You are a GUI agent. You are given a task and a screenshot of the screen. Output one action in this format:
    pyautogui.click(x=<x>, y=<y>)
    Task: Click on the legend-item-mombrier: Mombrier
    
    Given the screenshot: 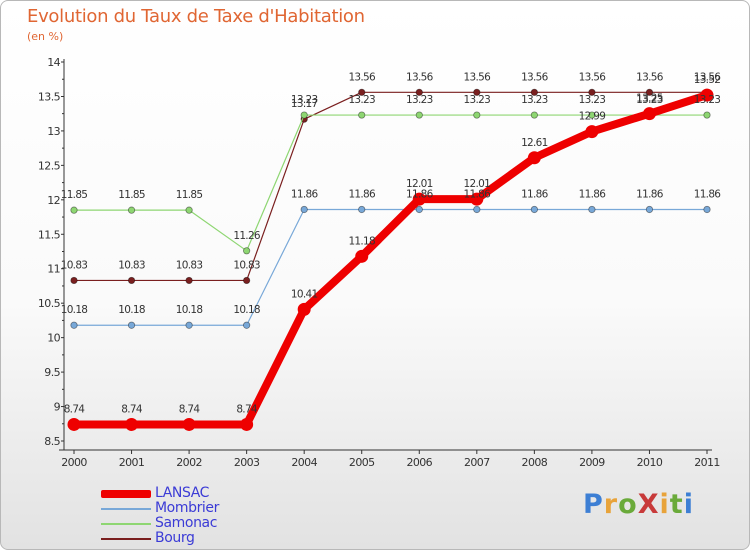 What is the action you would take?
    pyautogui.click(x=160, y=508)
    